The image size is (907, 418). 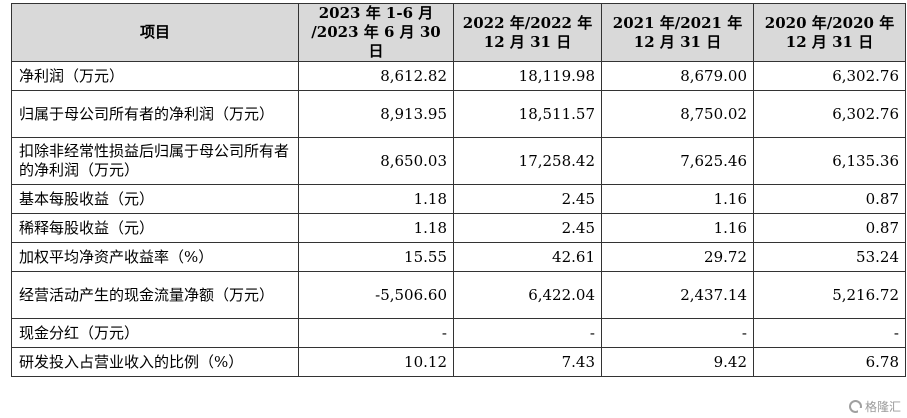 I want to click on header-2021: 2021 年/2021 年 12 月 31 日, so click(x=677, y=32).